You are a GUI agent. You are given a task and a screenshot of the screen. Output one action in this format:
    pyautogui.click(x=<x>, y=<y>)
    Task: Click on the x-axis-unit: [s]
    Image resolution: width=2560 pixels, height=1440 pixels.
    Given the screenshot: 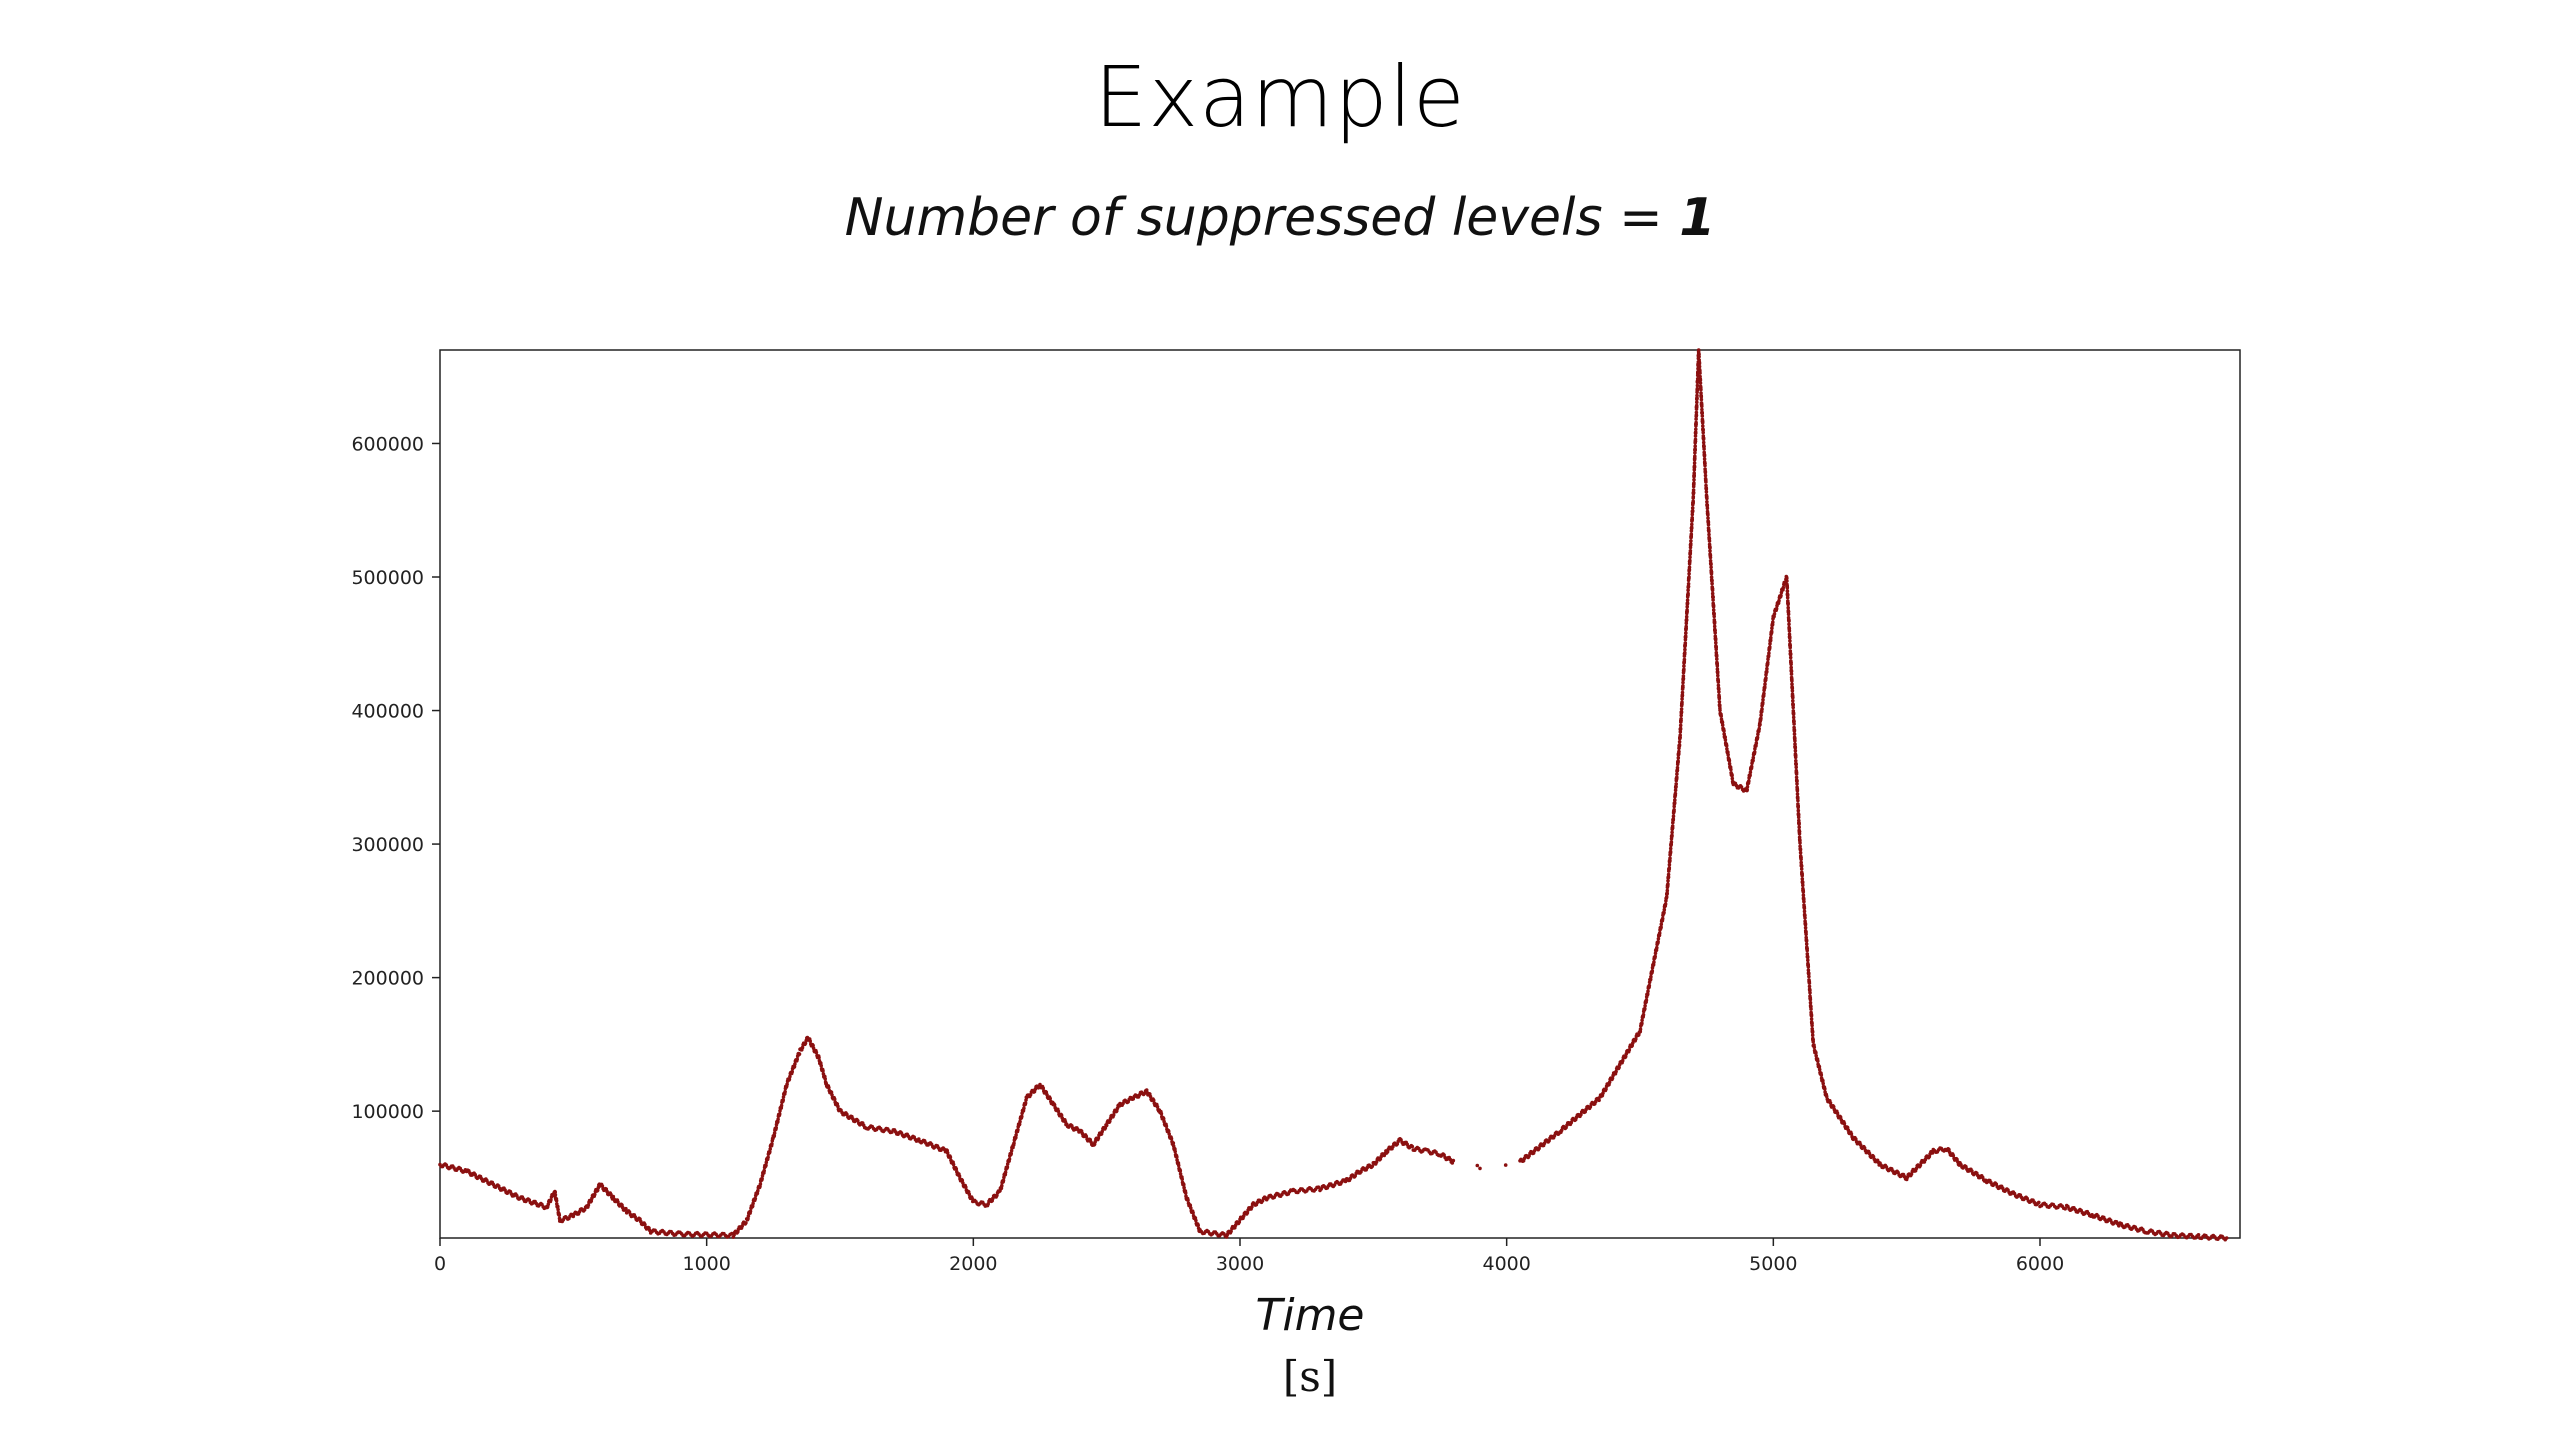 What is the action you would take?
    pyautogui.click(x=1310, y=1376)
    